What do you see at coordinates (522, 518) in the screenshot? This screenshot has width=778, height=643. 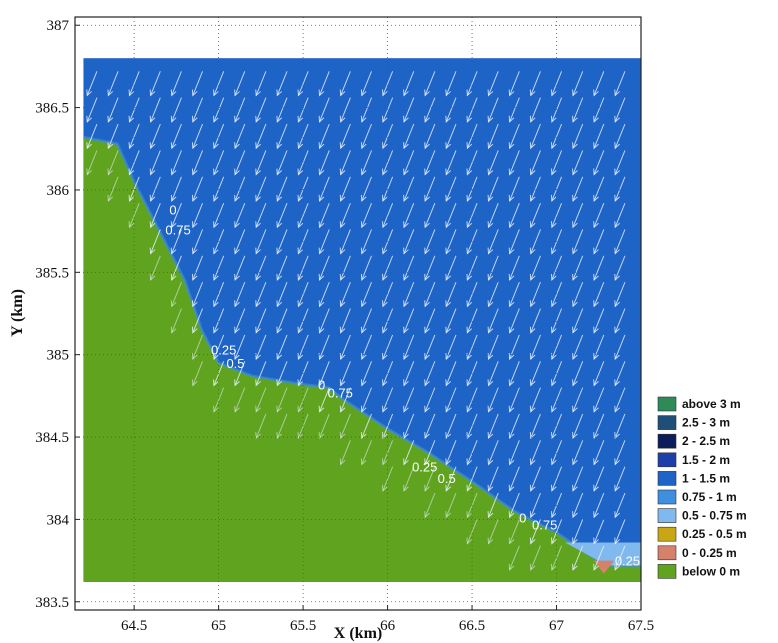 I see `contour-label: 0` at bounding box center [522, 518].